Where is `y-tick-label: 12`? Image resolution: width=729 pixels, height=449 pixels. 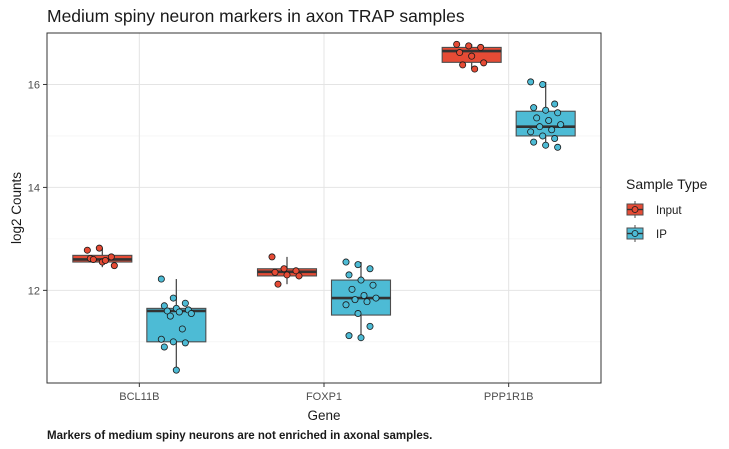
y-tick-label: 12 is located at coordinates (34, 291).